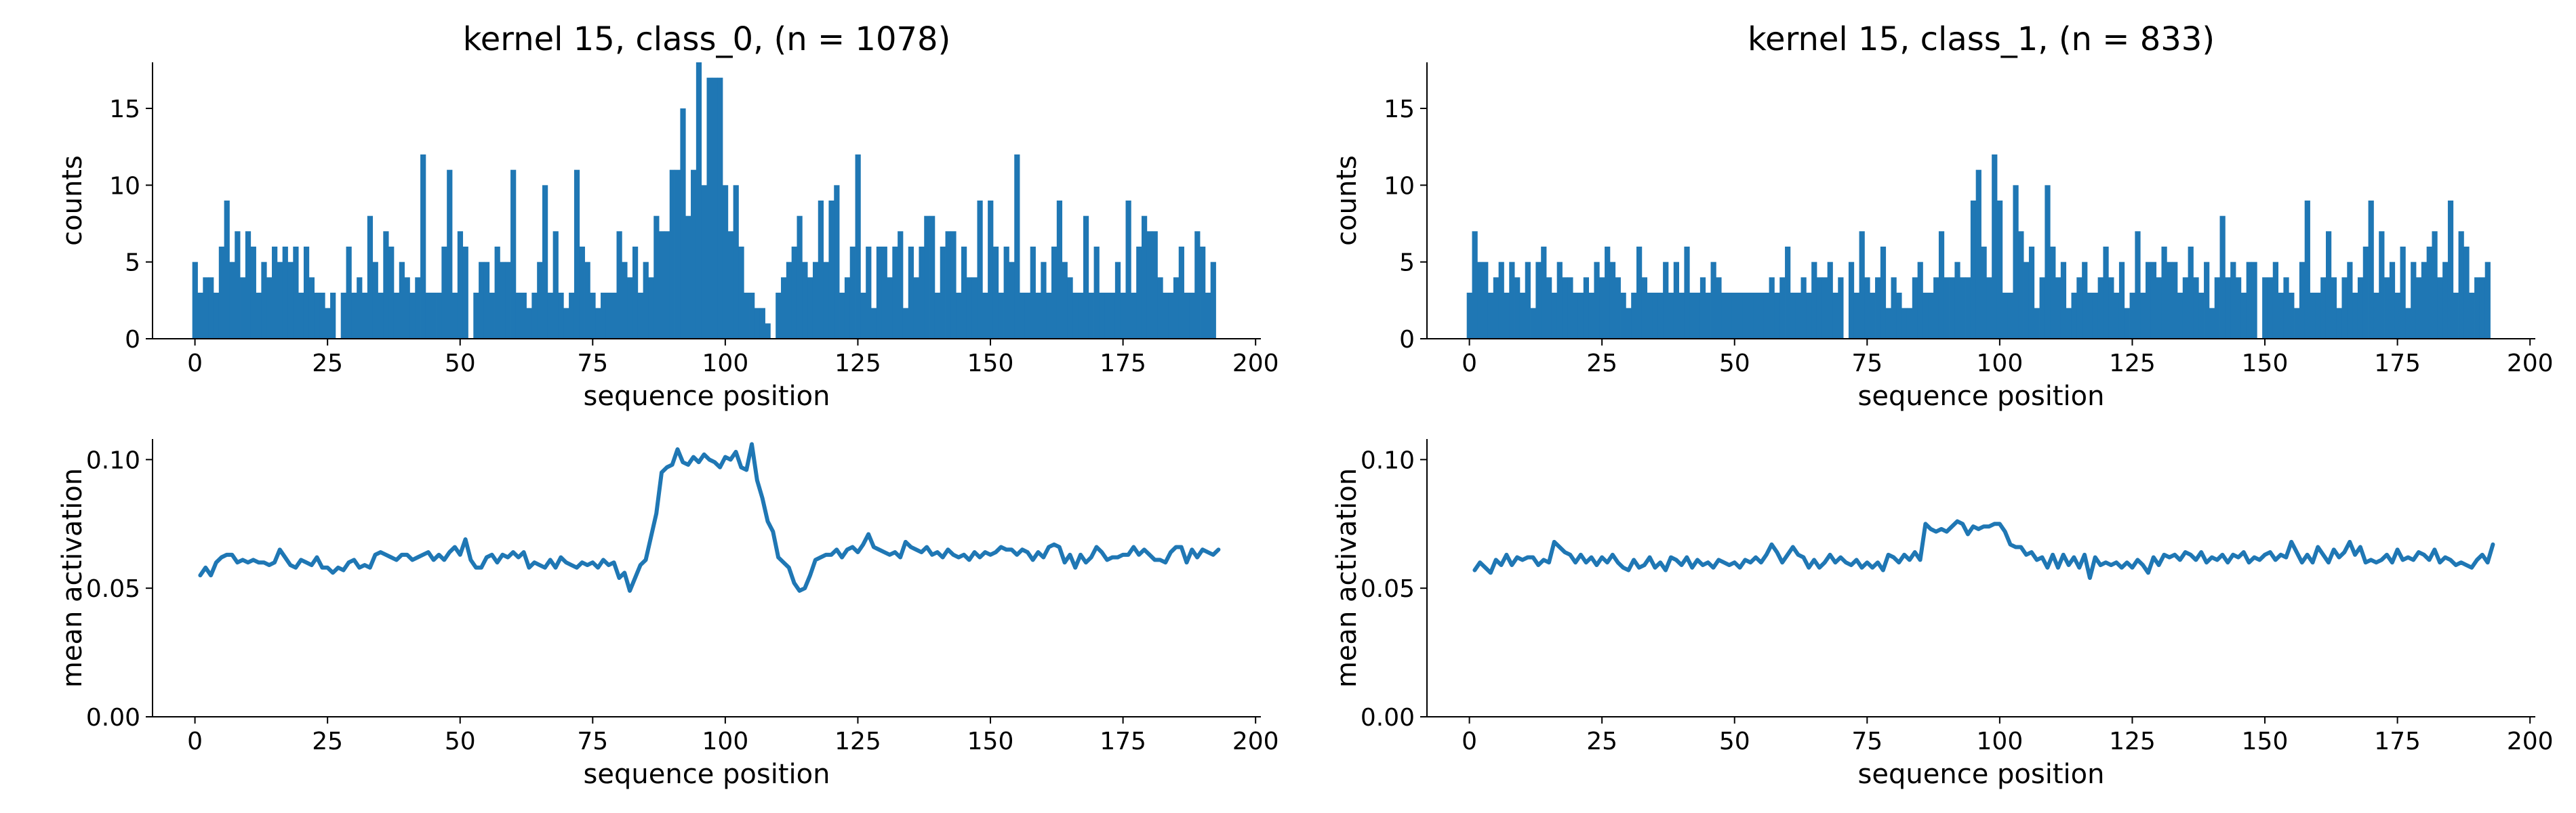  I want to click on x-tick-label: 0, so click(1469, 363).